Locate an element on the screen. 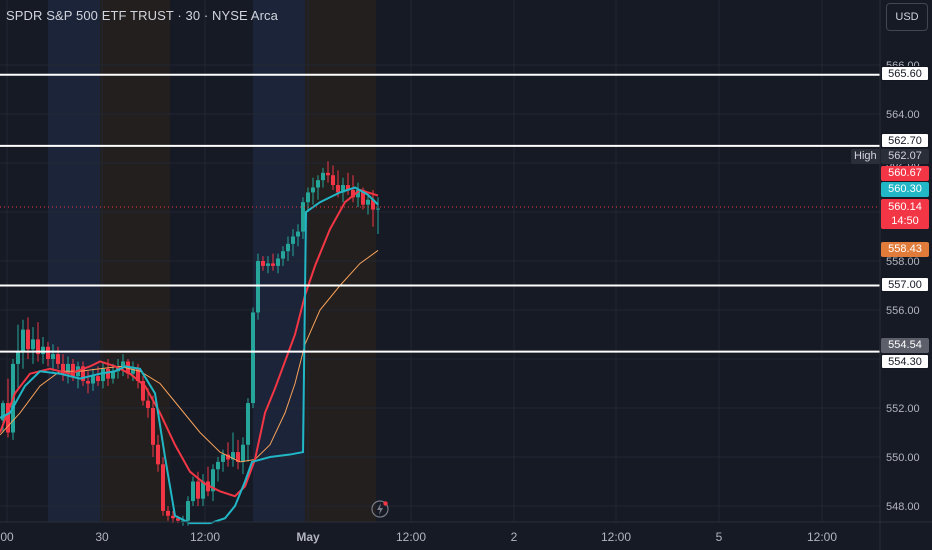  hline-tag-557: 557.00 is located at coordinates (905, 284).